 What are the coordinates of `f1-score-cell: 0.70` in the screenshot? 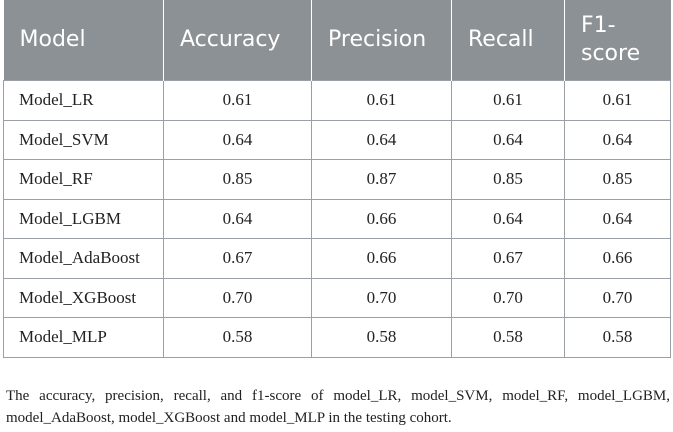 It's located at (617, 297).